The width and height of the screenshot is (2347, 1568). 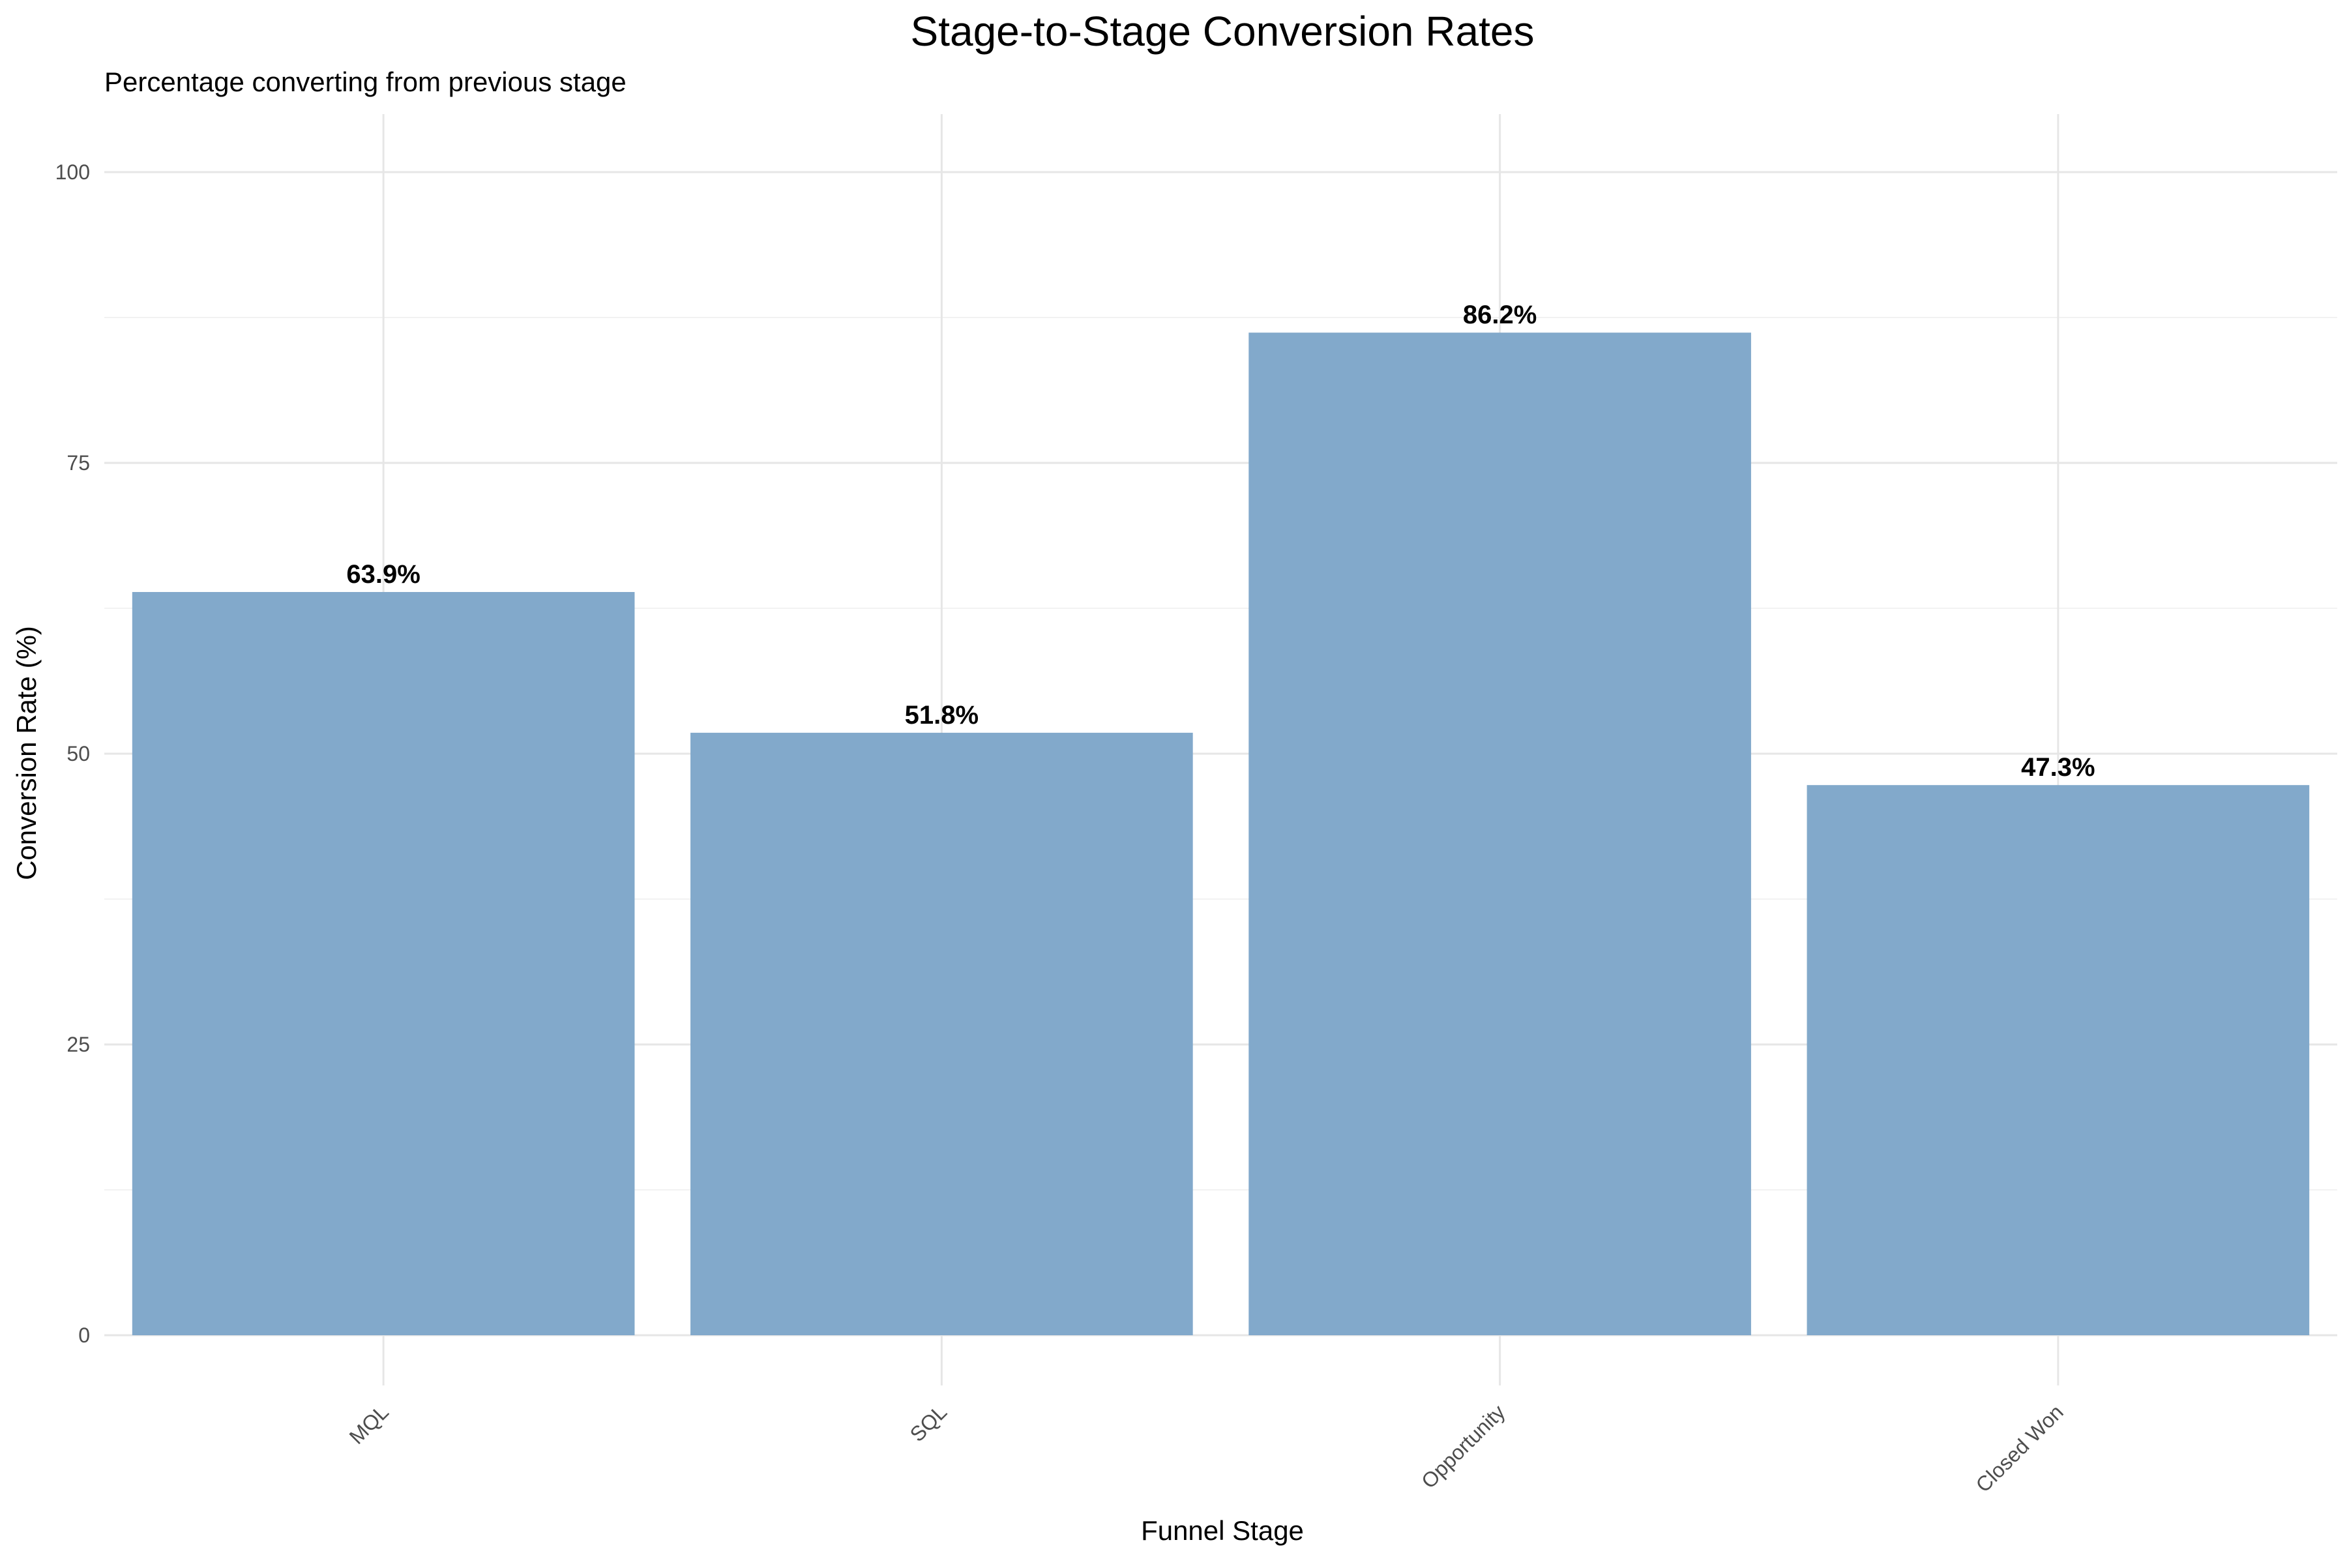 I want to click on bar-value-label: 63.9%, so click(x=383, y=575).